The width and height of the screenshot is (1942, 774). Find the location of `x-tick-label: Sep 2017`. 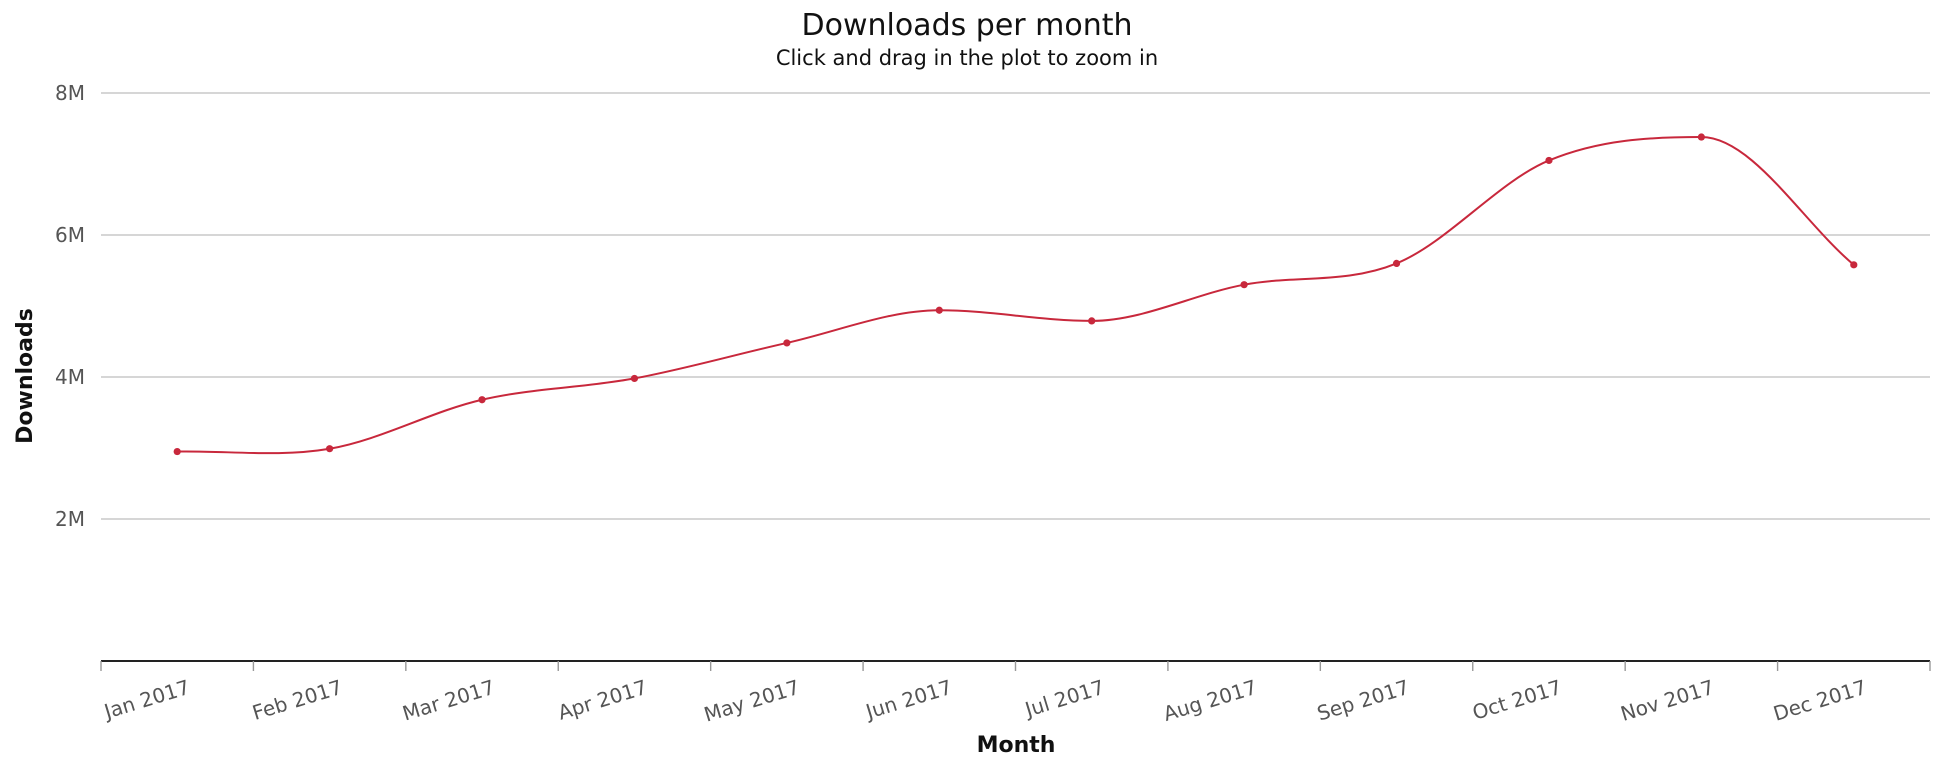

x-tick-label: Sep 2017 is located at coordinates (1363, 700).